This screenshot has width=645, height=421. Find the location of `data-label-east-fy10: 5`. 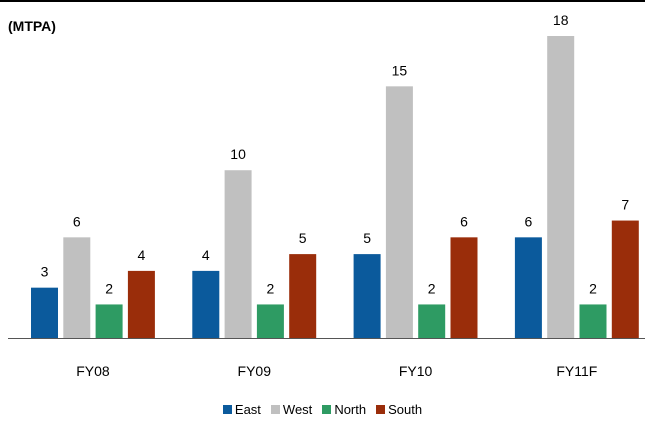

data-label-east-fy10: 5 is located at coordinates (367, 238).